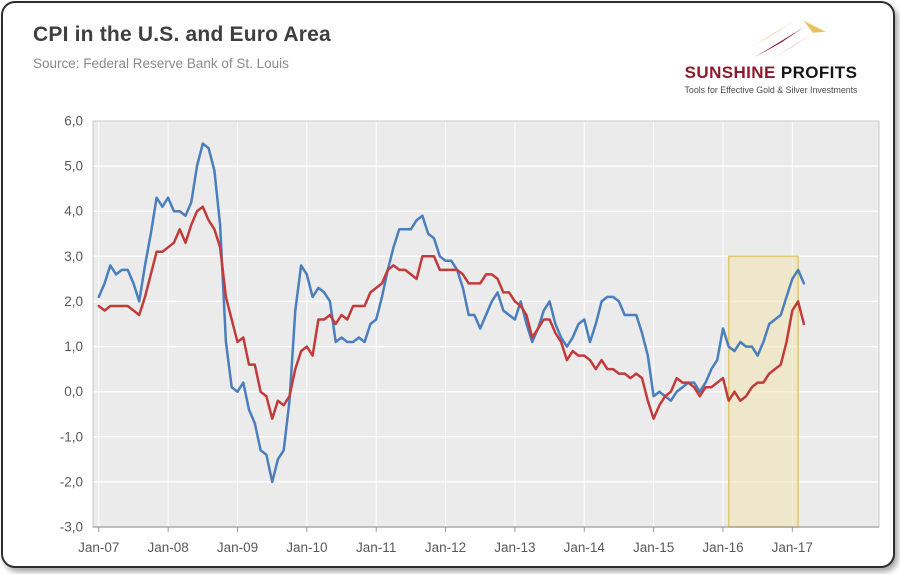 This screenshot has width=900, height=574. I want to click on svg-text: 0,0, so click(73, 391).